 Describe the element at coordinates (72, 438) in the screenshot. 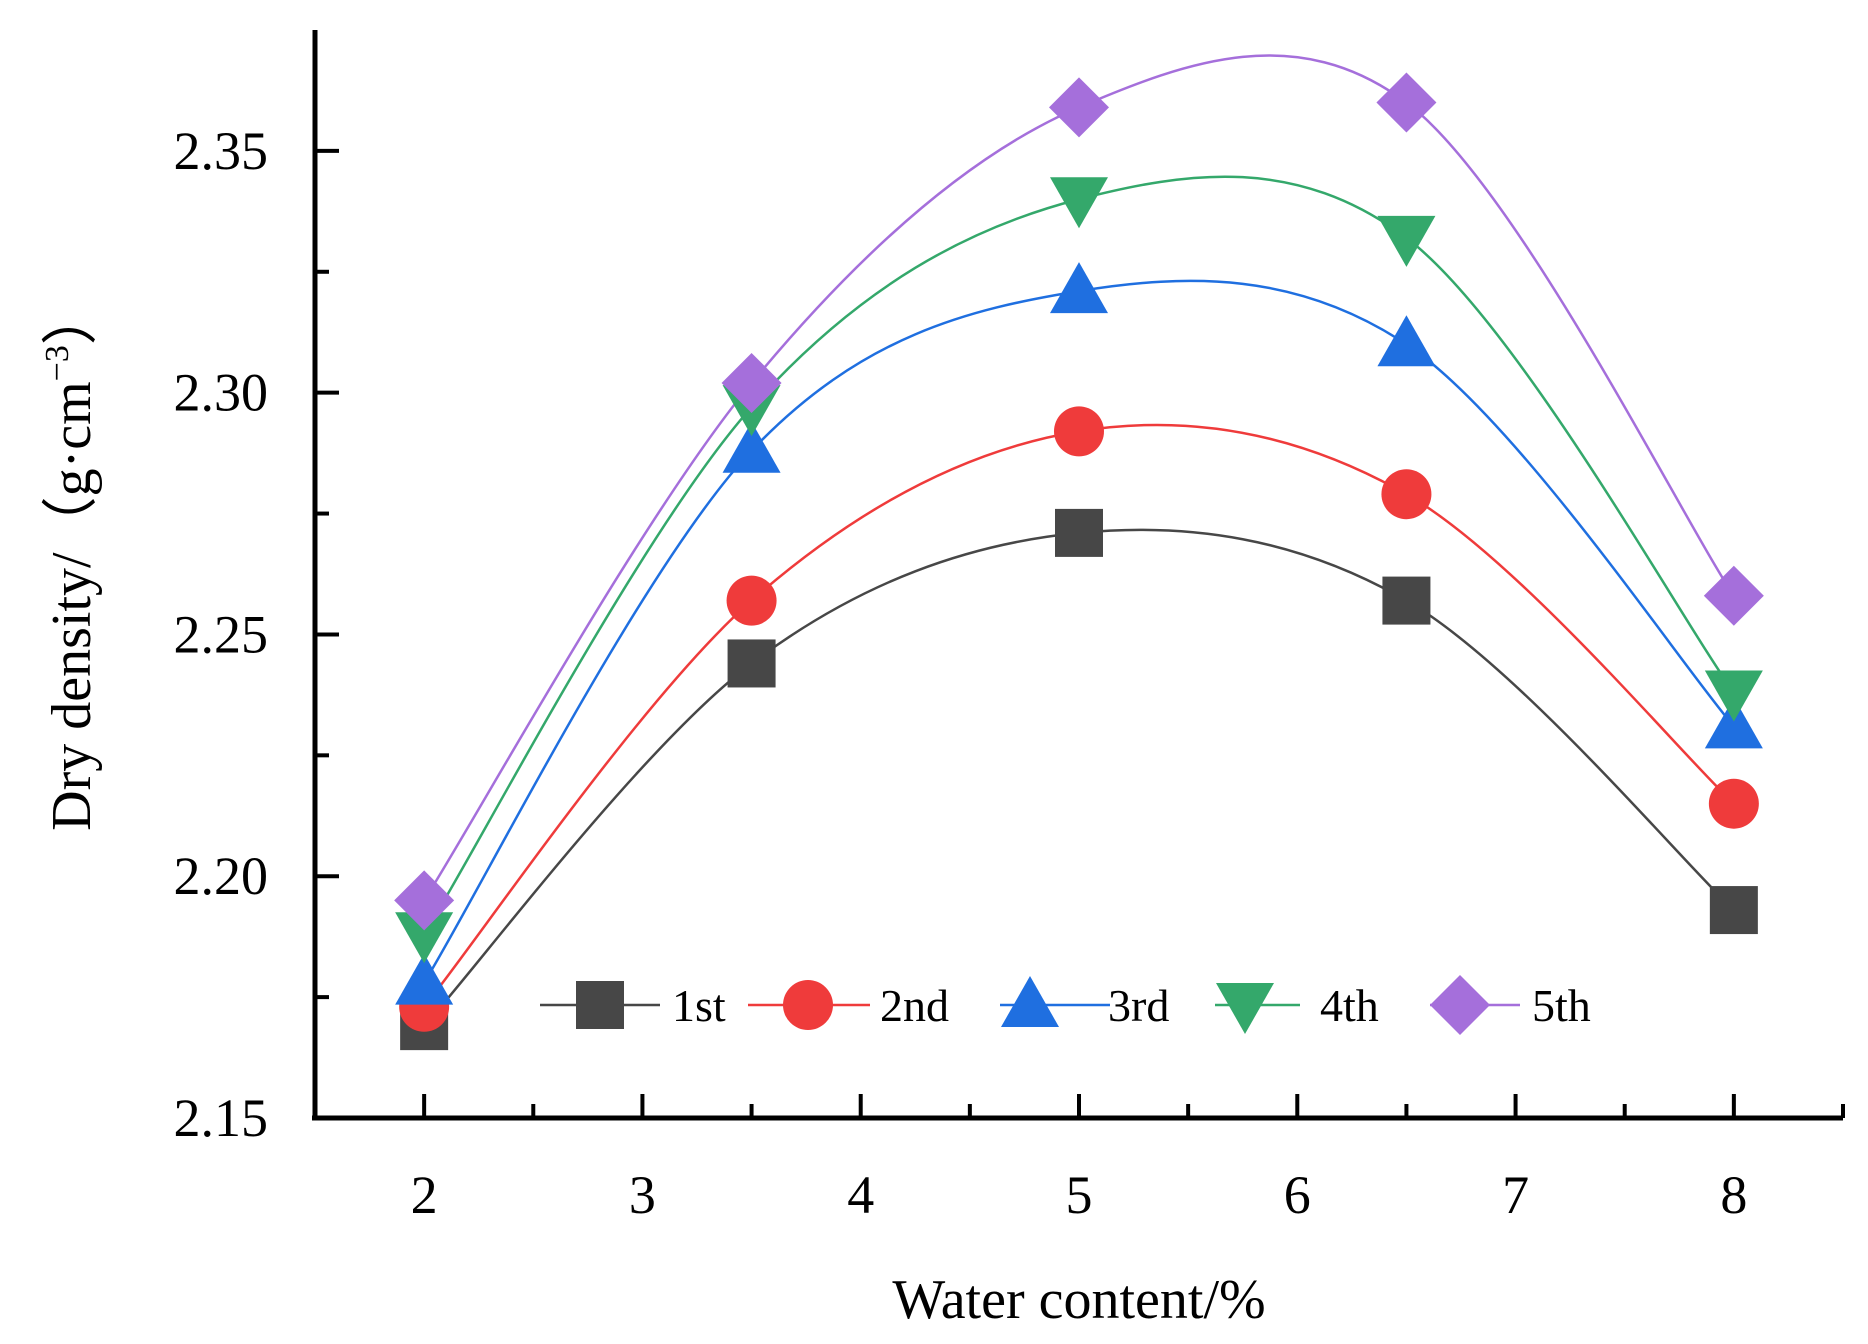

I see `y-axis-title-unit: g·cm` at that location.